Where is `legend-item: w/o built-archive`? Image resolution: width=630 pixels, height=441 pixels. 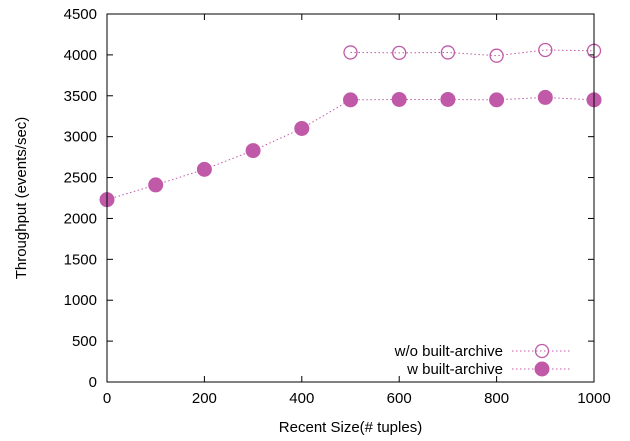
legend-item: w/o built-archive is located at coordinates (482, 351).